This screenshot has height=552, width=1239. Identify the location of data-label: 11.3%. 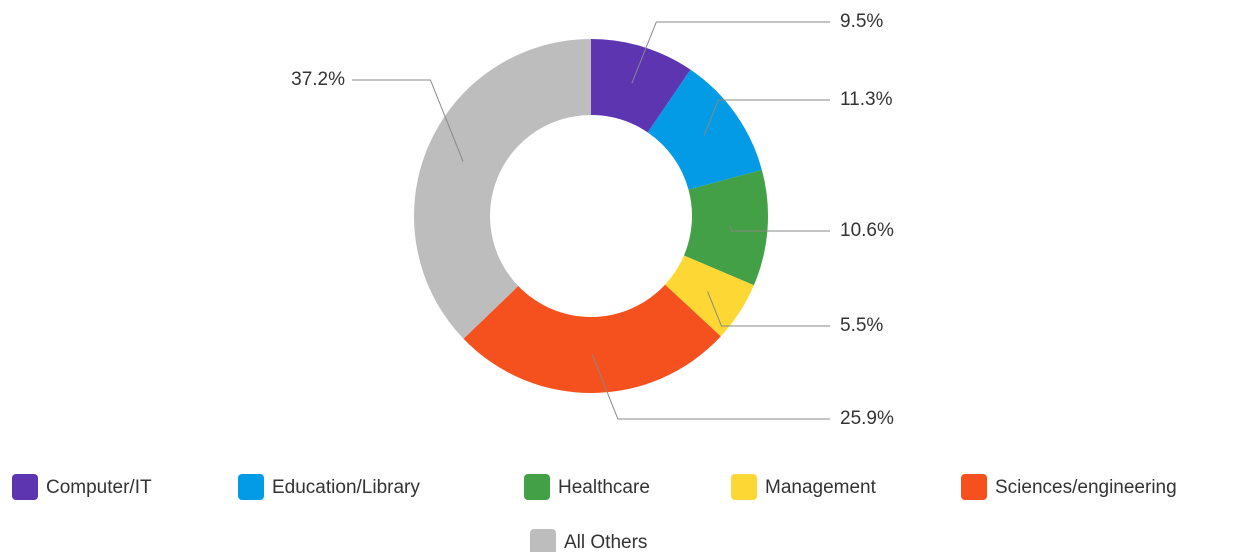
(866, 99).